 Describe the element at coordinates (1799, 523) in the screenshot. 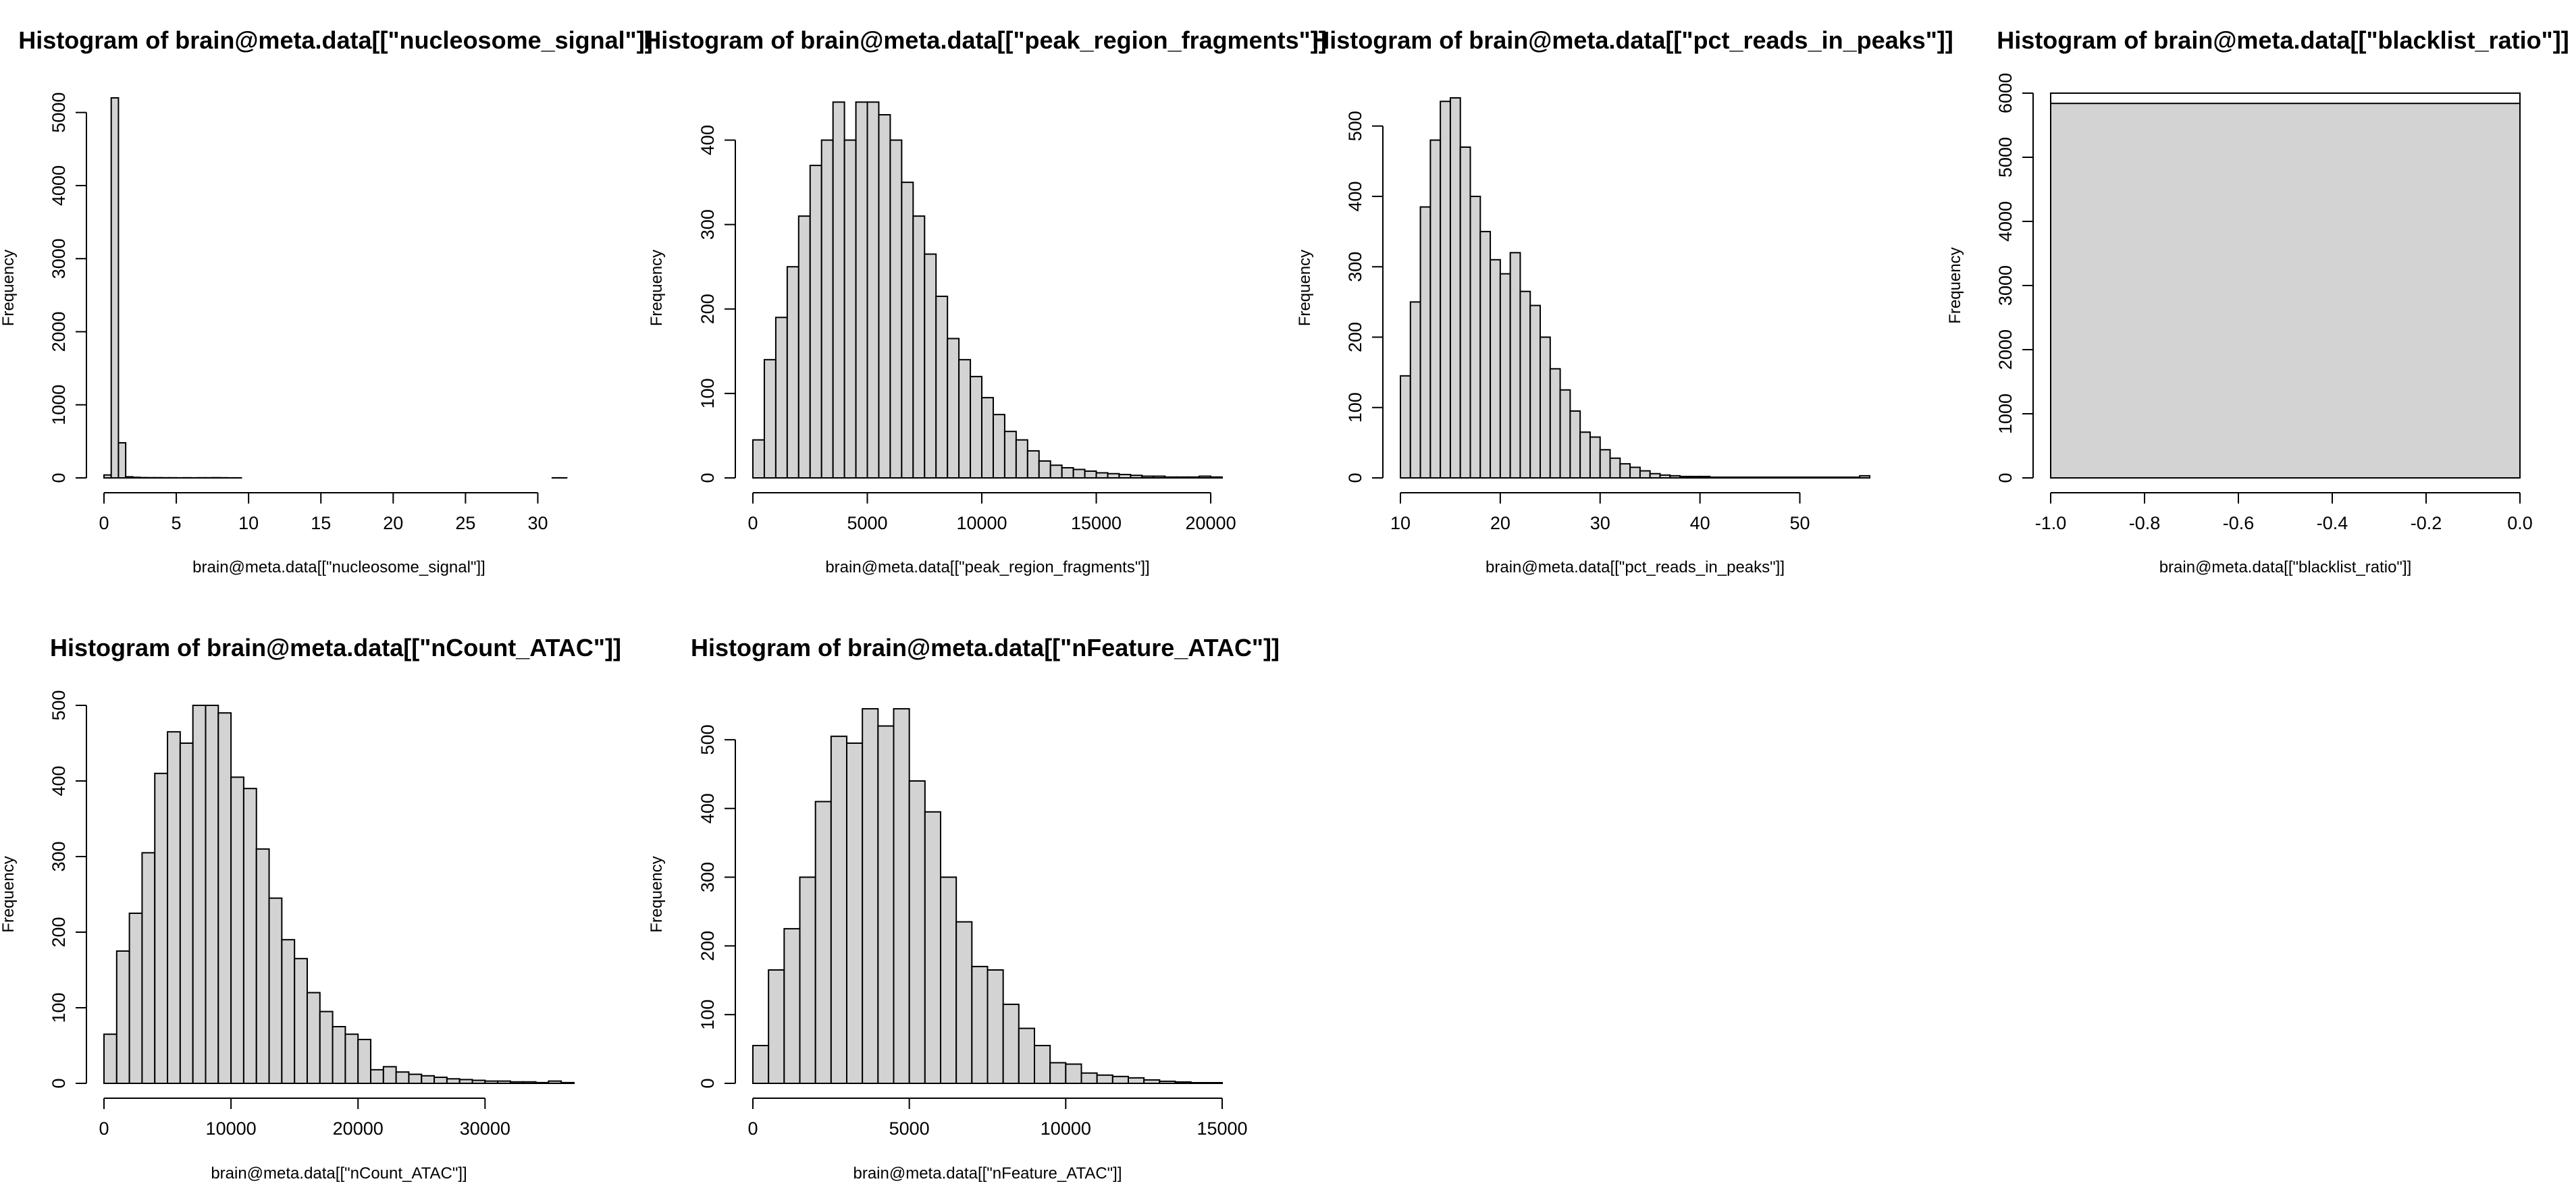

I see `x-tick-label: 50` at that location.